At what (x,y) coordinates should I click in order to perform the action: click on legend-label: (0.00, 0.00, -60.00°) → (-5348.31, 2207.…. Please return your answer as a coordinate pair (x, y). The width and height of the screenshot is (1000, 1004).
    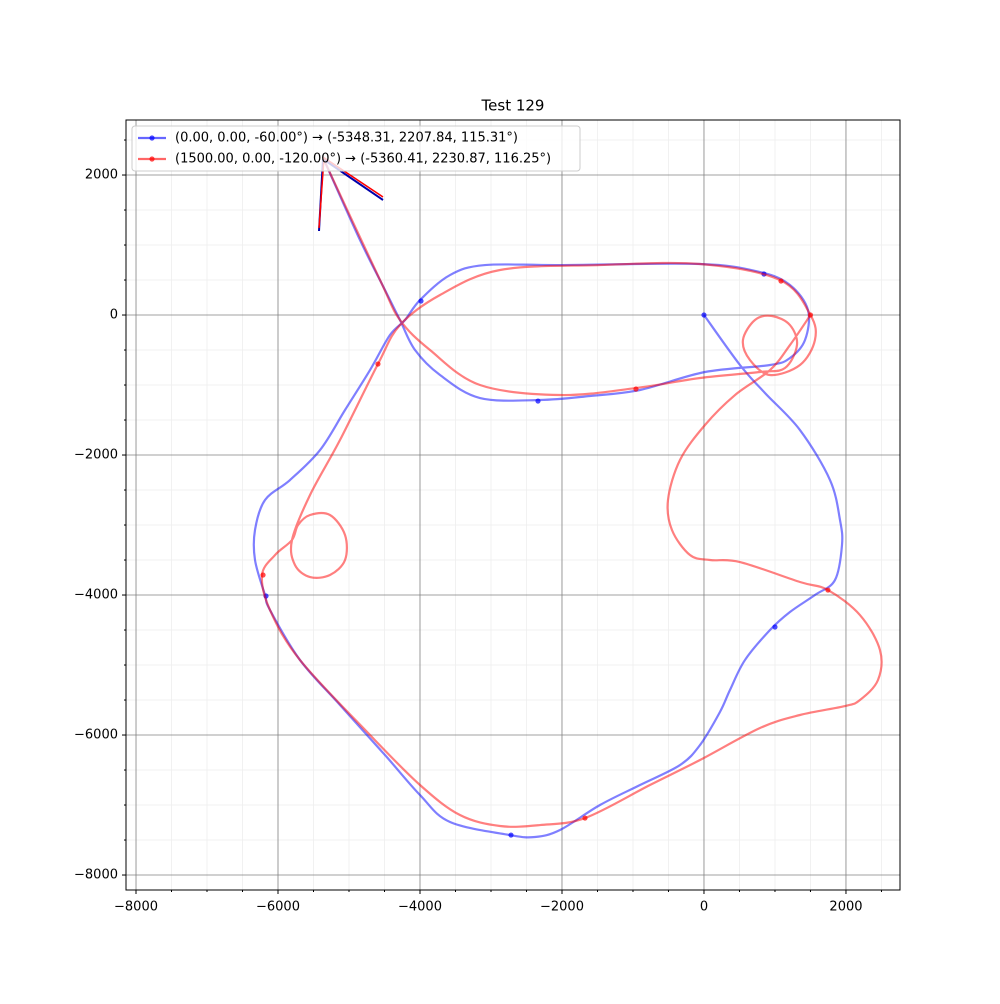
    Looking at the image, I should click on (346, 138).